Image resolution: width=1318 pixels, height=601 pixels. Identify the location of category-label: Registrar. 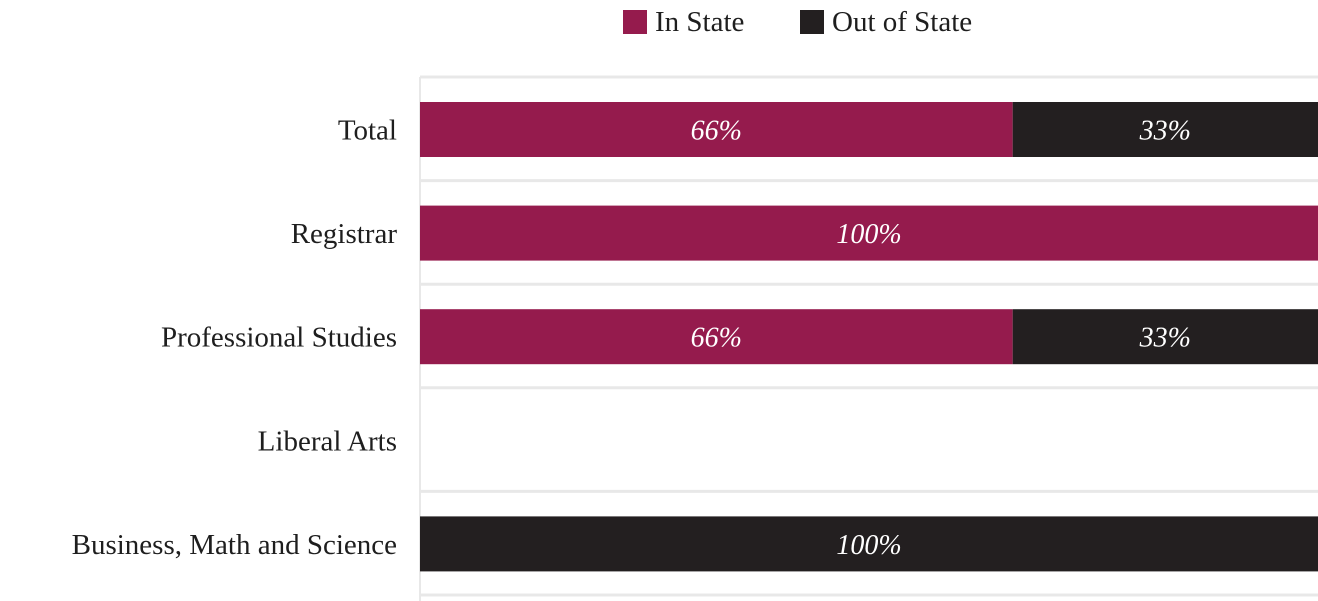
(344, 234).